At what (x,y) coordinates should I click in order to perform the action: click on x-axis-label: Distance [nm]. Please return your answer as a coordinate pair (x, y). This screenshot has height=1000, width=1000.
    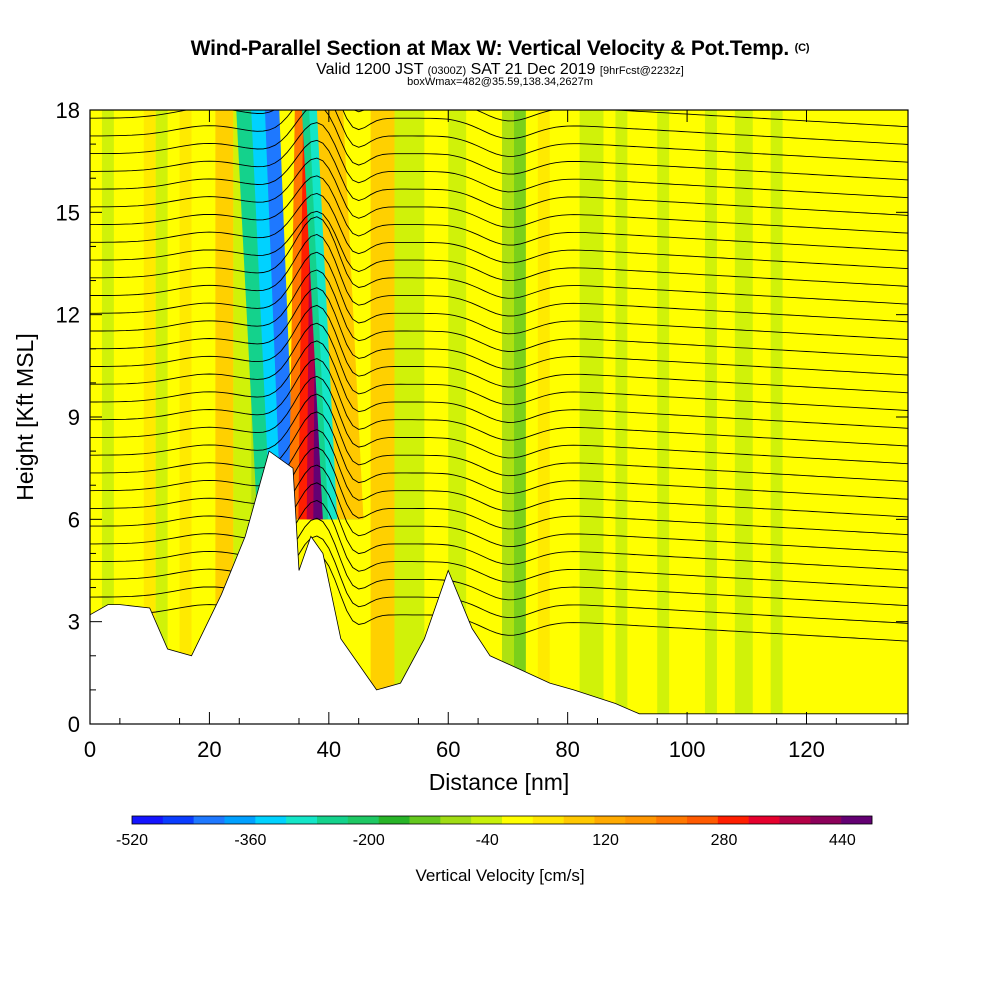
    Looking at the image, I should click on (499, 782).